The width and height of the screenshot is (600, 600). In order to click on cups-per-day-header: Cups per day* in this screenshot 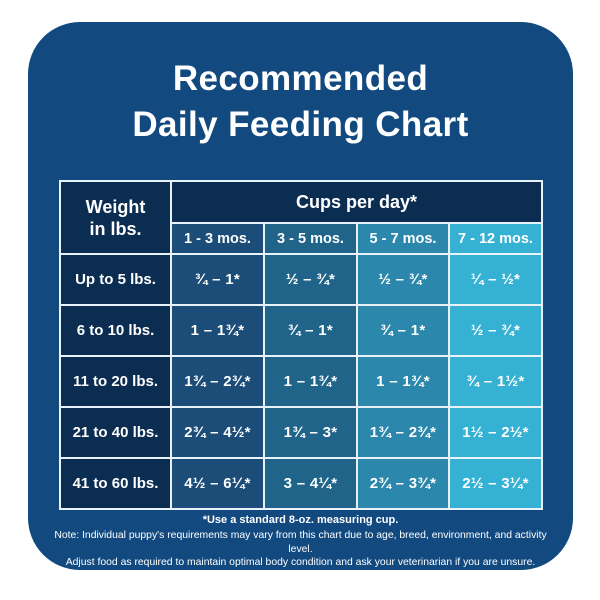, I will do `click(356, 202)`.